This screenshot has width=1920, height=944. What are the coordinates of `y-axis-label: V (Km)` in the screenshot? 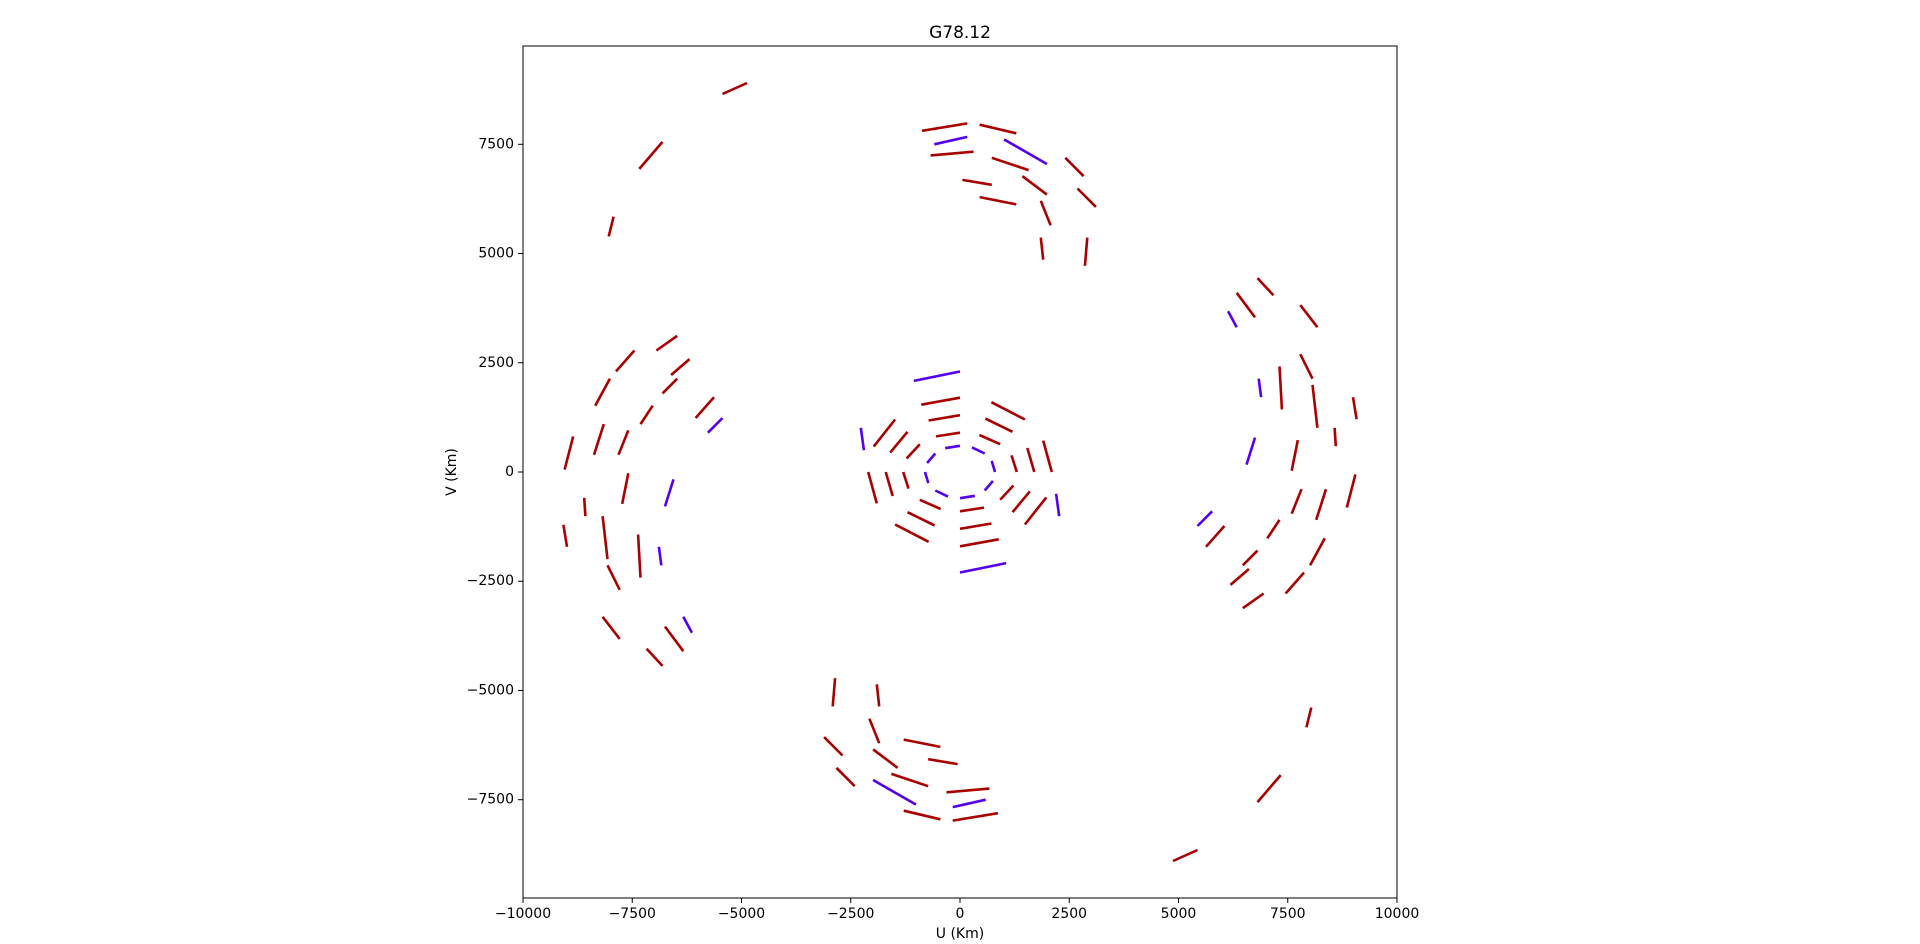 It's located at (452, 472).